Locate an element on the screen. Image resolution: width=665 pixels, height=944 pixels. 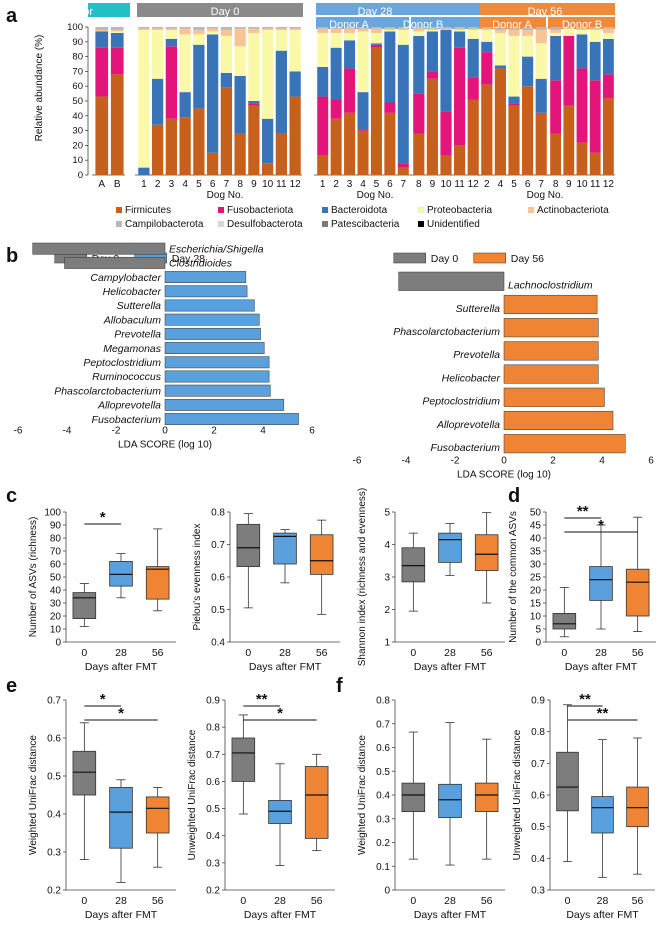
box-unweighted-e-ytick-label: 0.8 is located at coordinates (213, 728).